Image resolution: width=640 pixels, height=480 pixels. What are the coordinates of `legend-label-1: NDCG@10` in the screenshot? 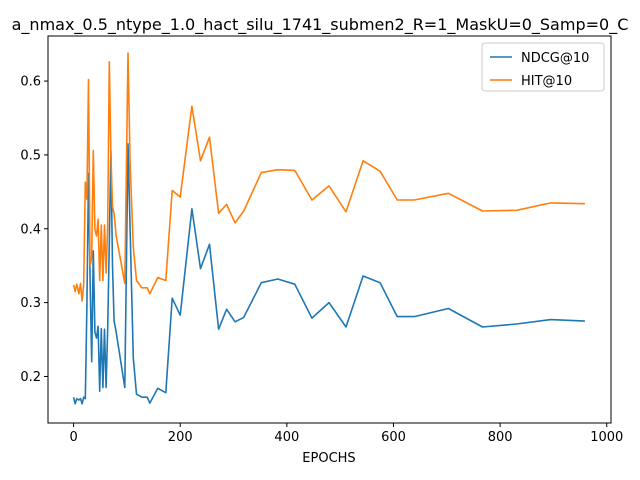 It's located at (555, 58).